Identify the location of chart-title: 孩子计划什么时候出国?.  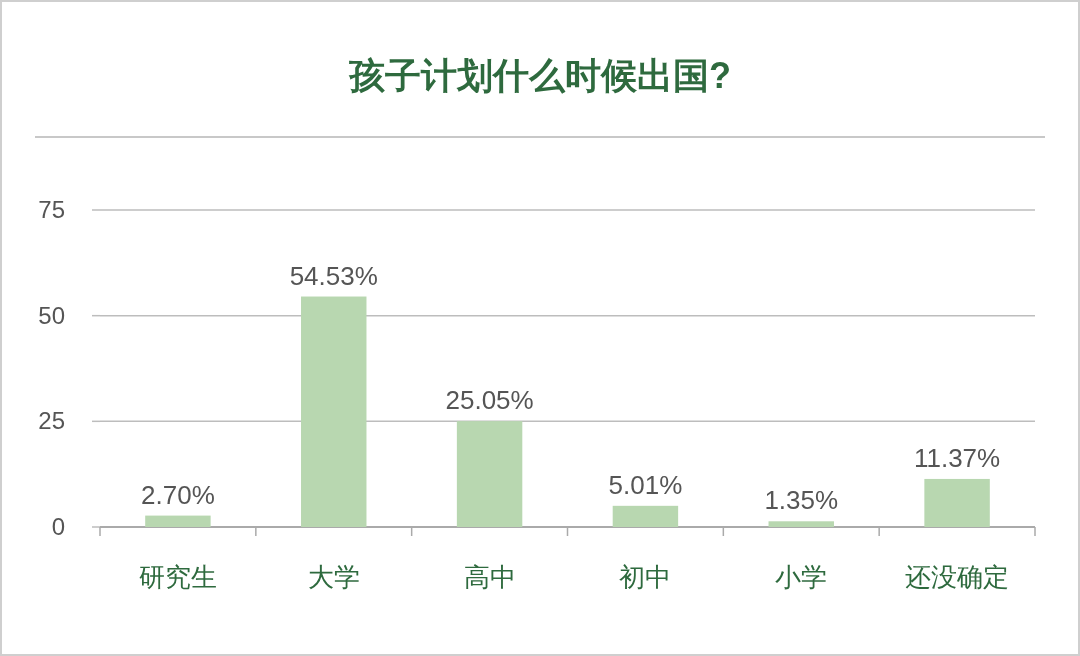
(539, 75).